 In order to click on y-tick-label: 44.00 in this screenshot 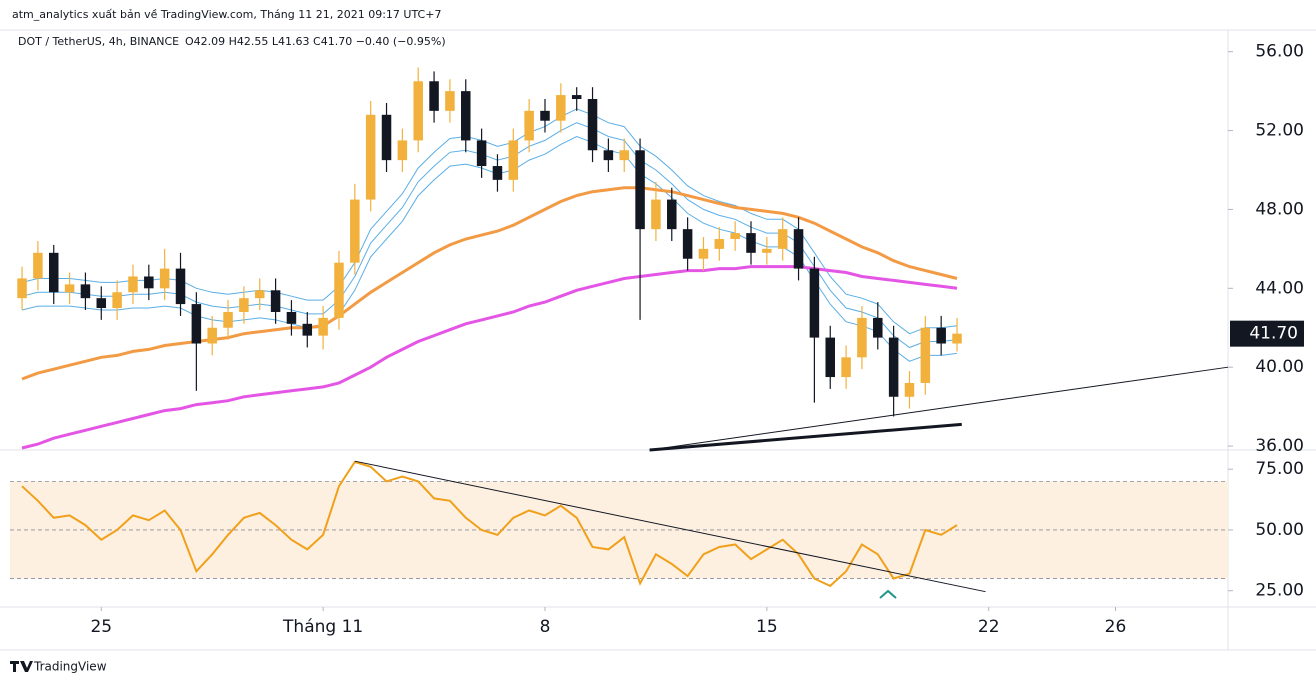, I will do `click(1279, 288)`.